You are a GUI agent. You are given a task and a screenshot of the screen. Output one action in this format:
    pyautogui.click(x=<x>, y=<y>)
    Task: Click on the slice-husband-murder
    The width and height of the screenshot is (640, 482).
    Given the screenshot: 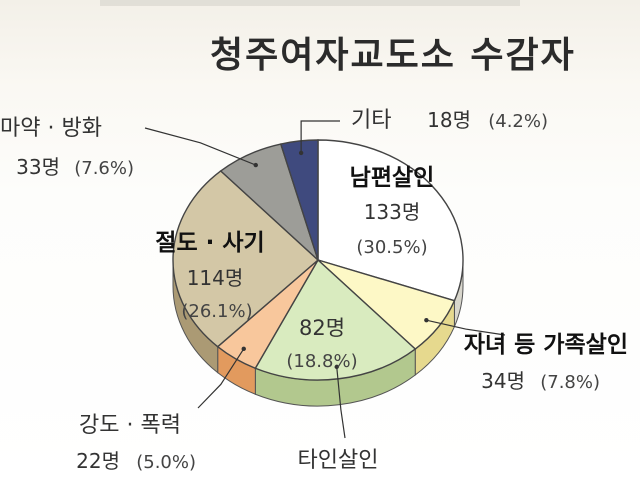 What is the action you would take?
    pyautogui.click(x=390, y=220)
    